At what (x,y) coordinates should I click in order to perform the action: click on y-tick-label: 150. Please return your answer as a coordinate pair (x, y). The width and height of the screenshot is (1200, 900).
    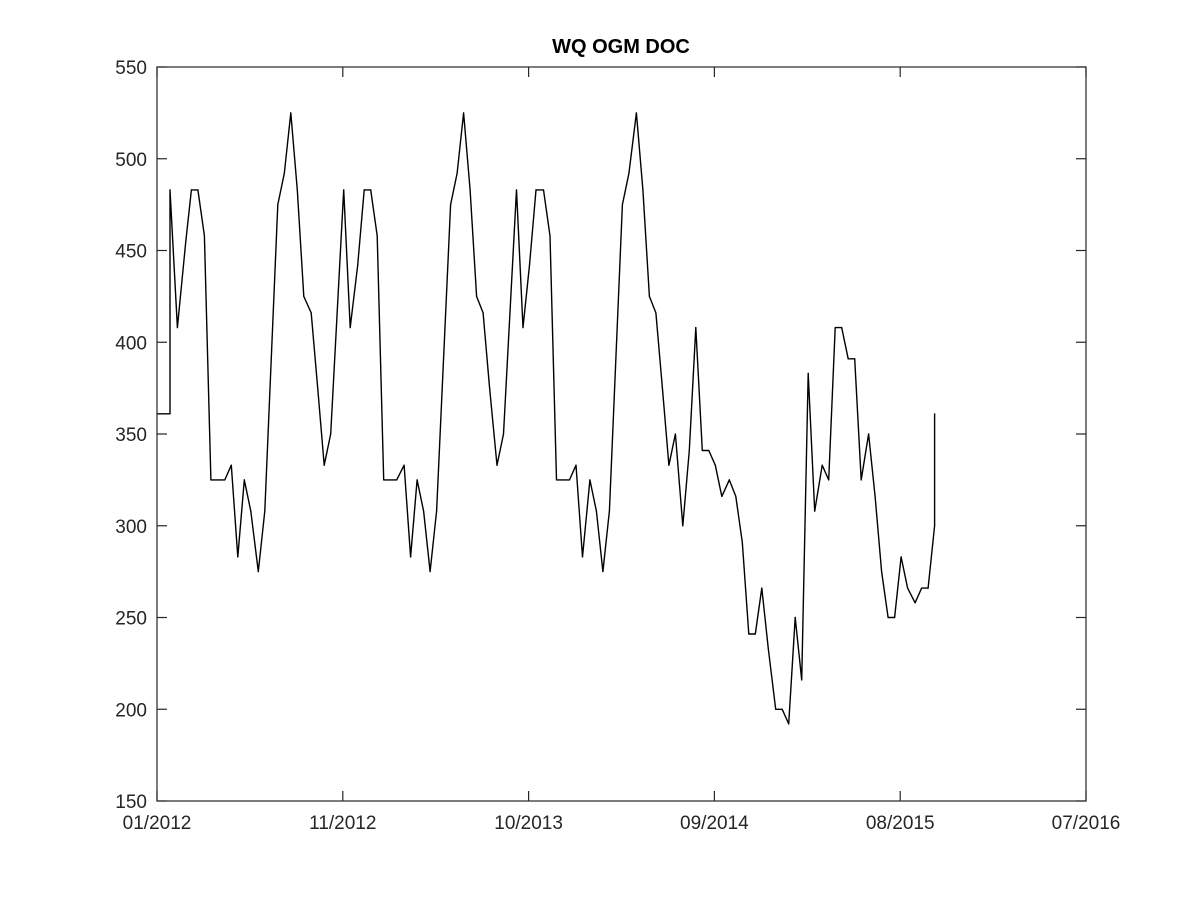
    Looking at the image, I should click on (131, 802).